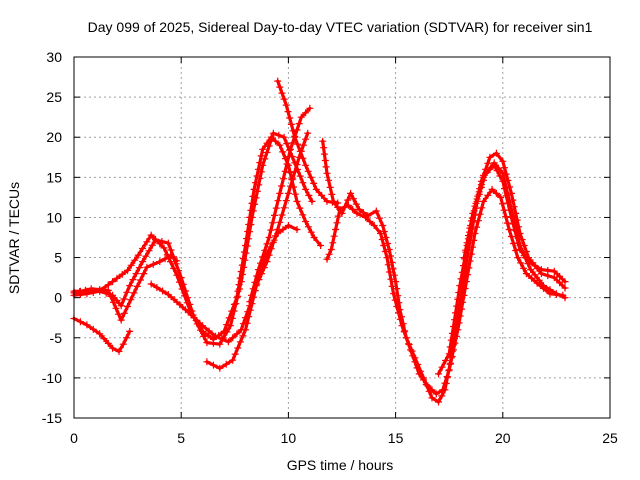 The height and width of the screenshot is (480, 640). I want to click on y-tick-label: 0, so click(58, 298).